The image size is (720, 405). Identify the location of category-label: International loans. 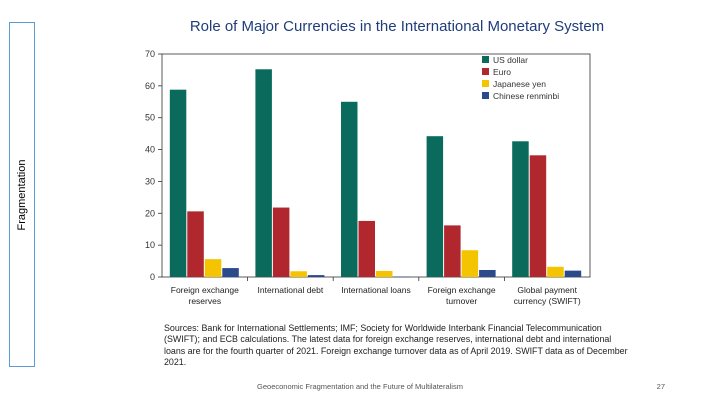
(375, 290).